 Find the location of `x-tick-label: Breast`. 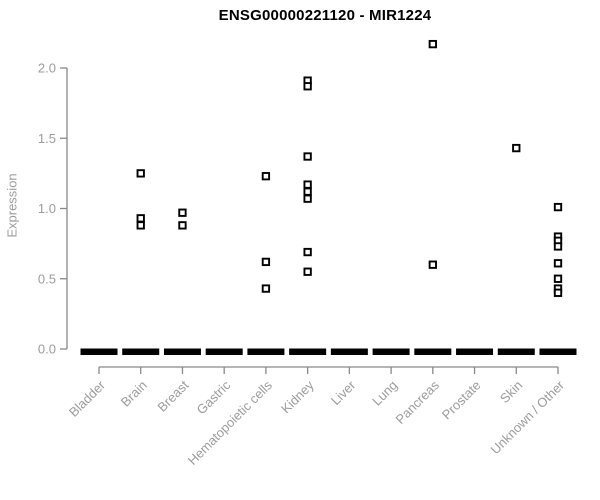

x-tick-label: Breast is located at coordinates (172, 395).